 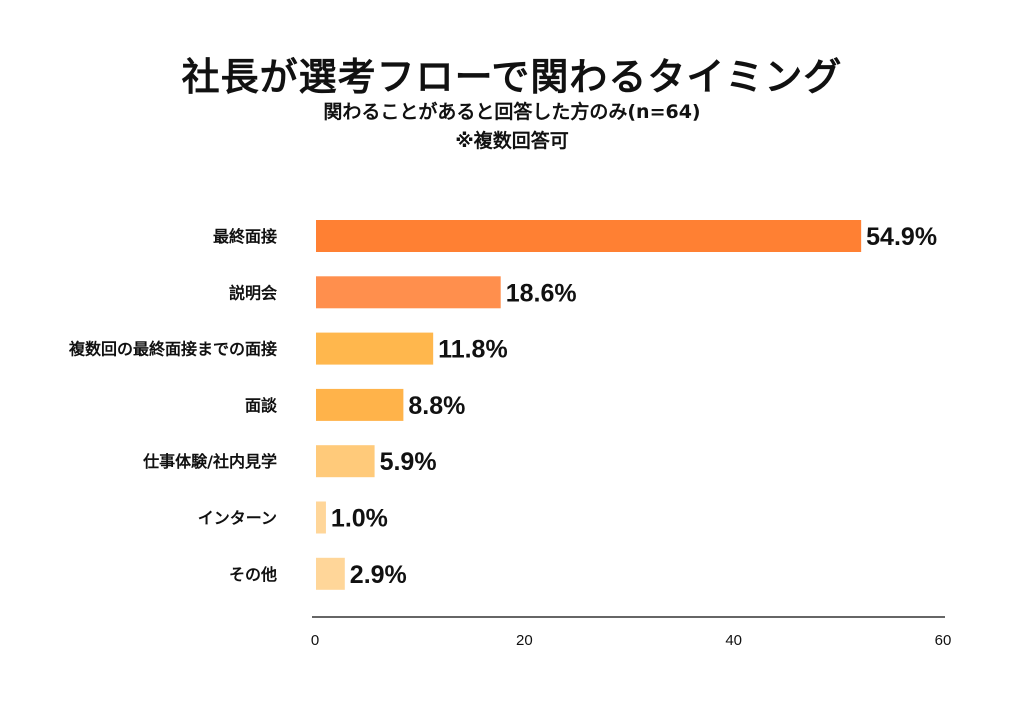 What do you see at coordinates (237, 518) in the screenshot?
I see `category-label: インターン` at bounding box center [237, 518].